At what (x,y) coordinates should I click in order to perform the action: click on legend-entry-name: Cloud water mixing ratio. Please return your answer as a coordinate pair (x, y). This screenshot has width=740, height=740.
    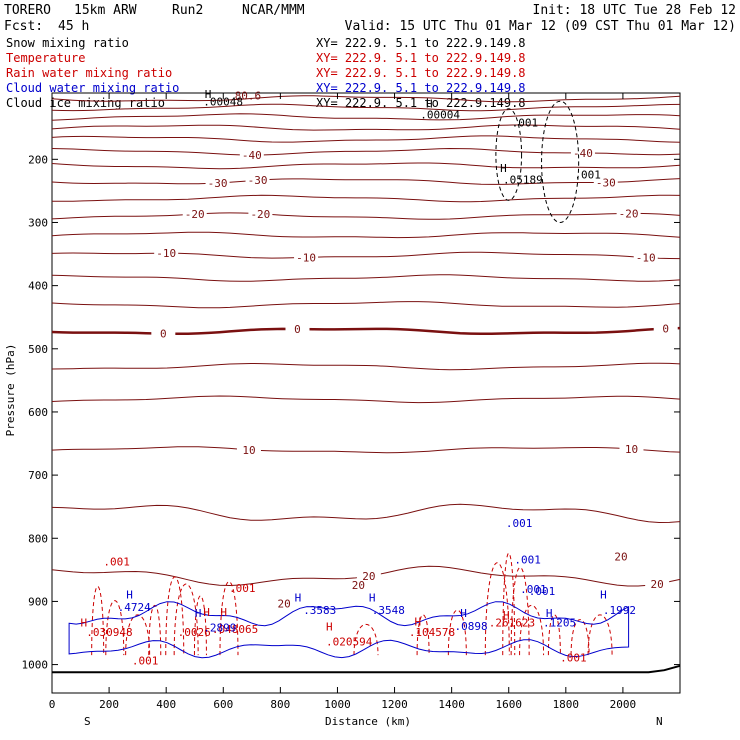
    Looking at the image, I should click on (92, 88).